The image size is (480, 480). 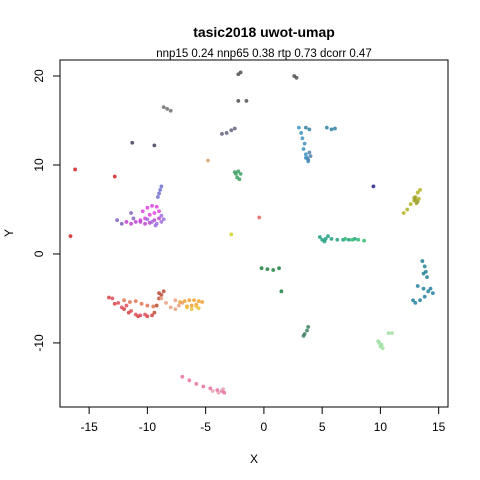 What do you see at coordinates (322, 427) in the screenshot?
I see `x-tick-label: 5` at bounding box center [322, 427].